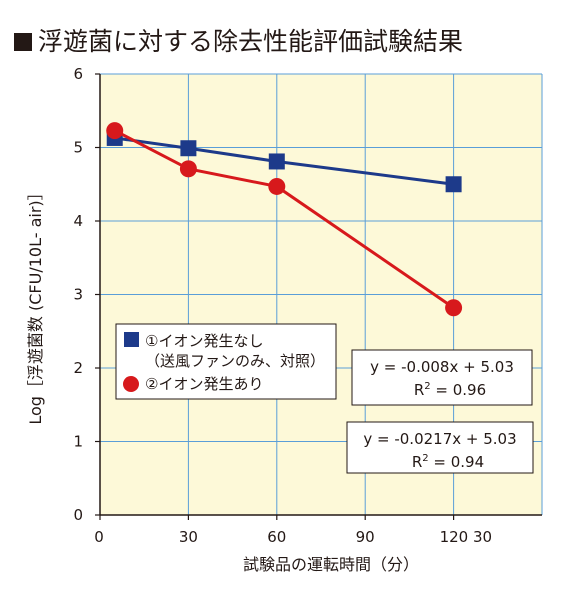 The width and height of the screenshot is (575, 597). I want to click on legend-label-2: ②イオン発生あり, so click(204, 384).